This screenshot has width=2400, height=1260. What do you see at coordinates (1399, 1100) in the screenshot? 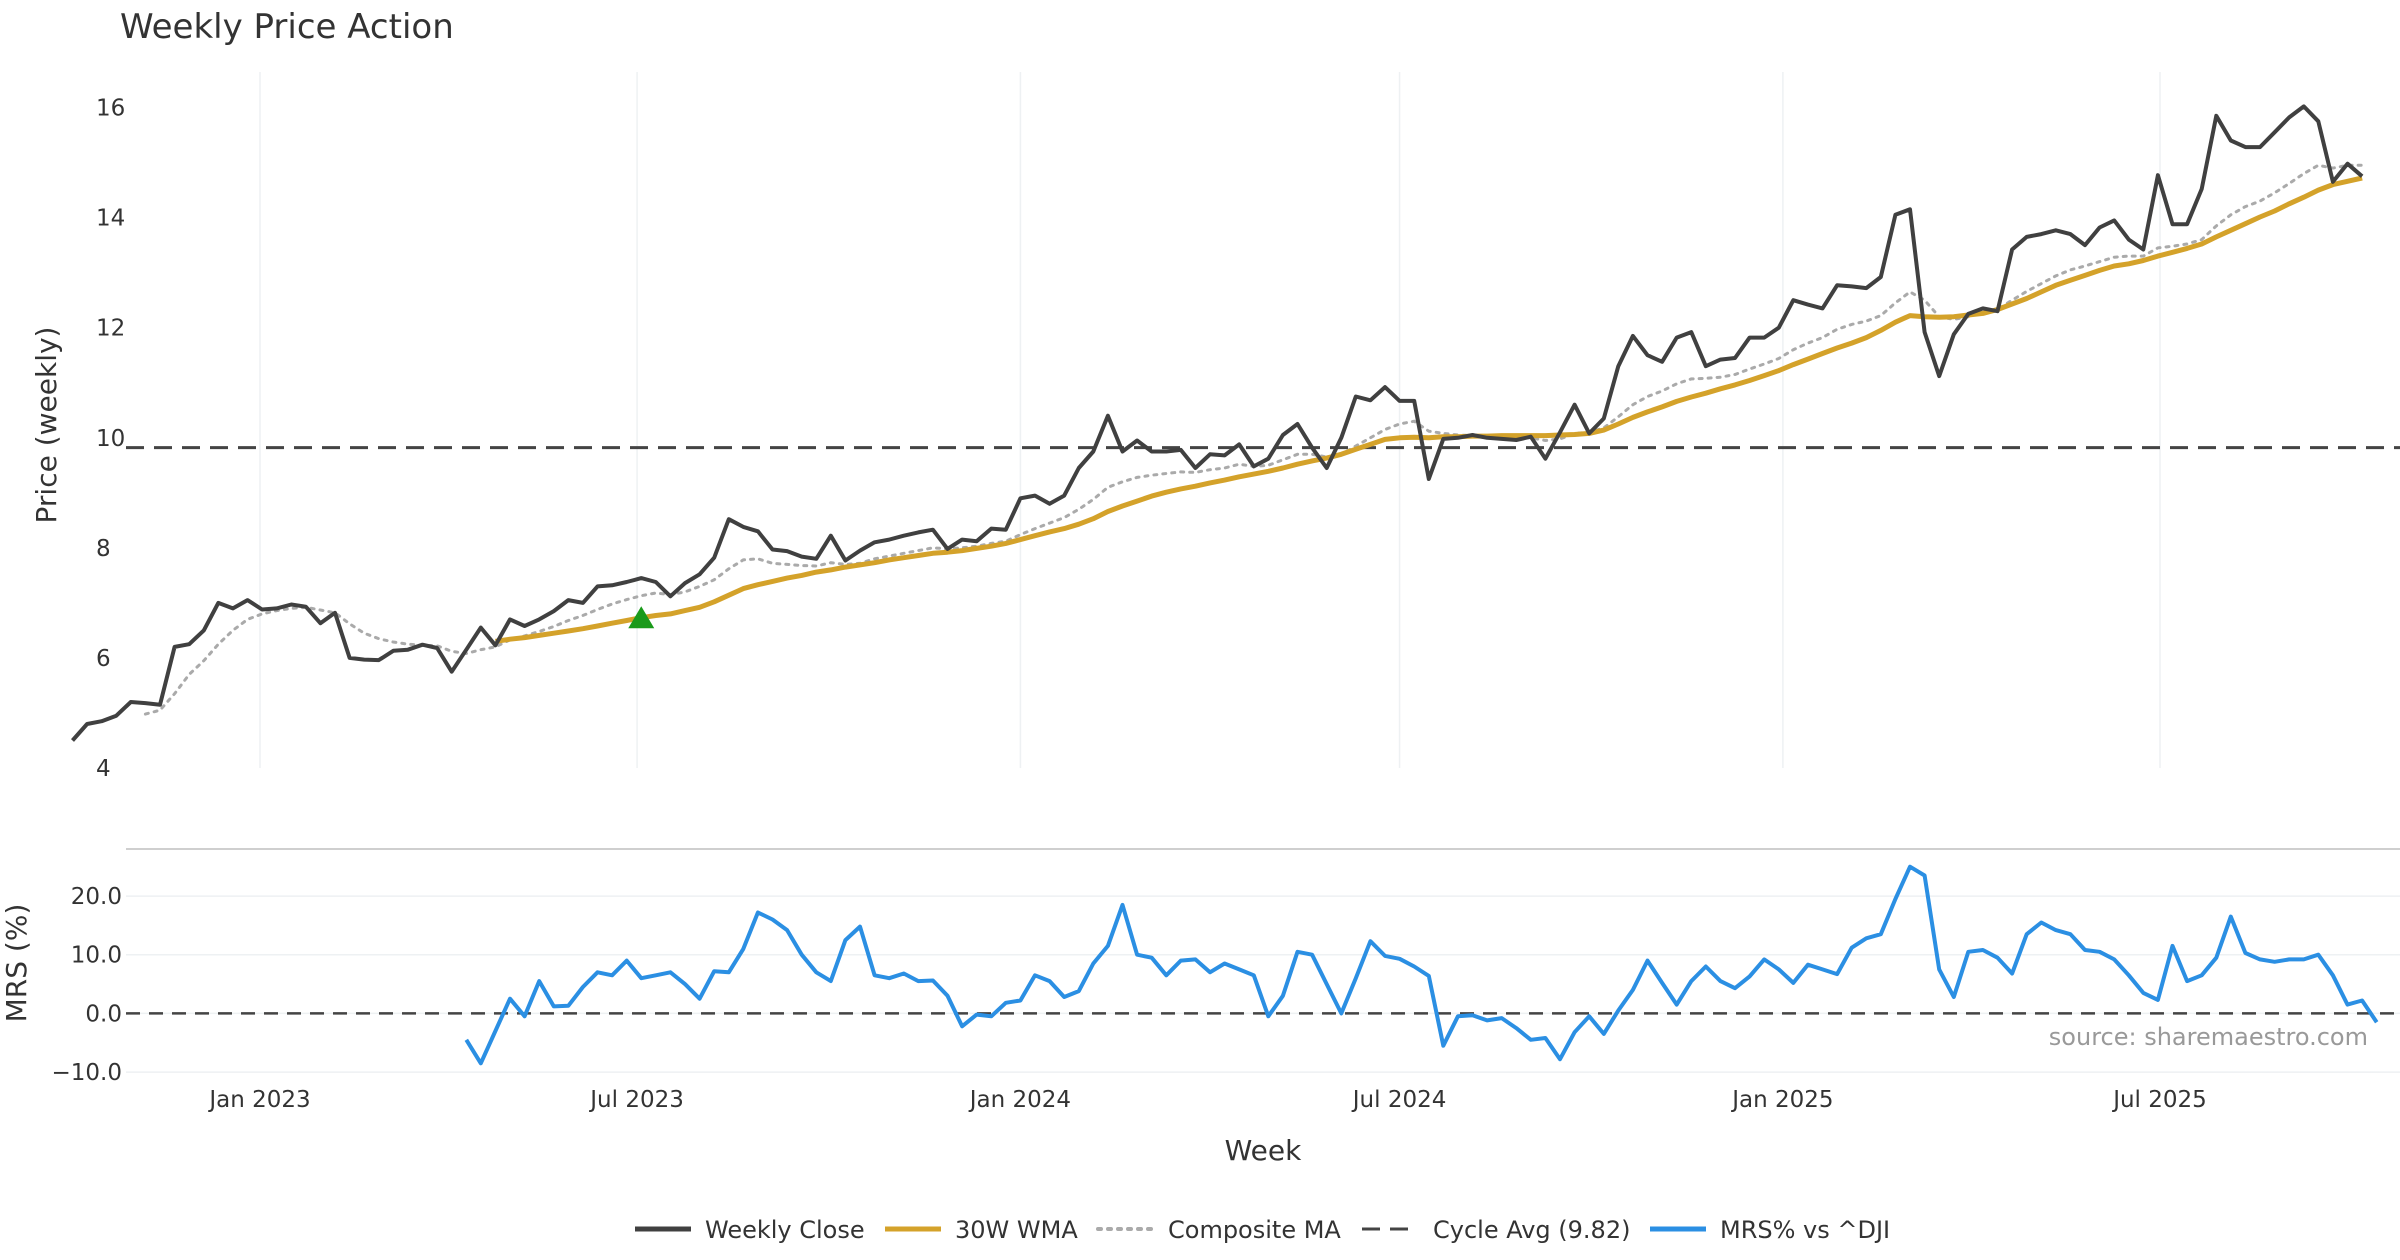
I see `x-tick-label: Jul 2024` at bounding box center [1399, 1100].